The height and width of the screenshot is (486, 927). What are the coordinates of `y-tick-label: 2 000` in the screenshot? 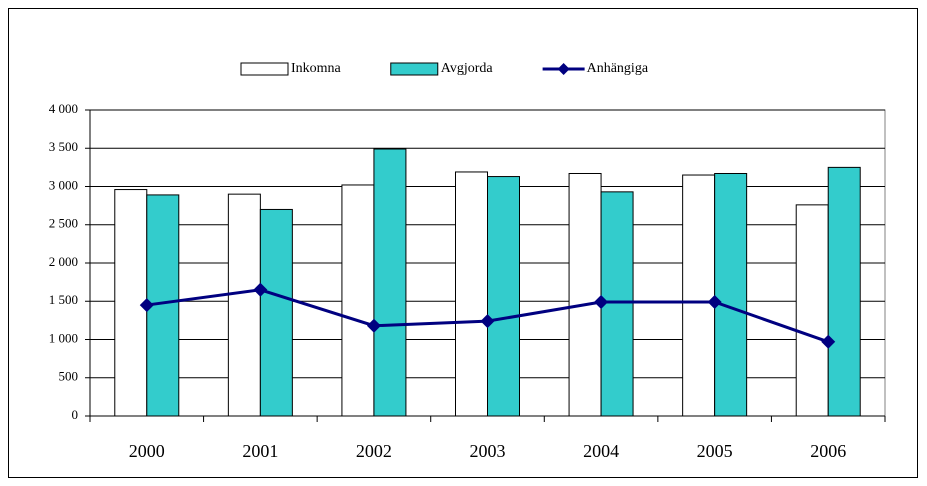 It's located at (63, 261).